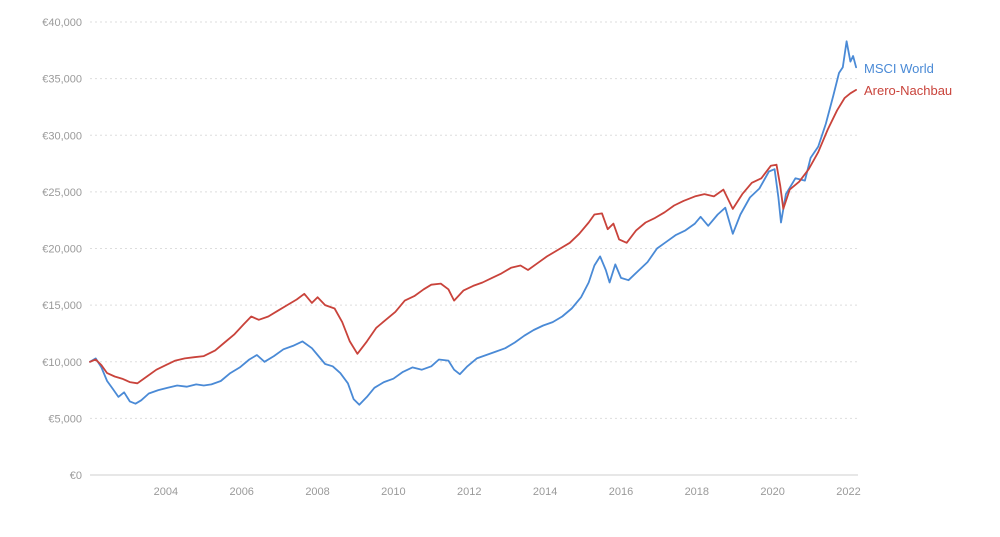 Image resolution: width=1000 pixels, height=537 pixels. I want to click on x-tick-label: 2010, so click(393, 492).